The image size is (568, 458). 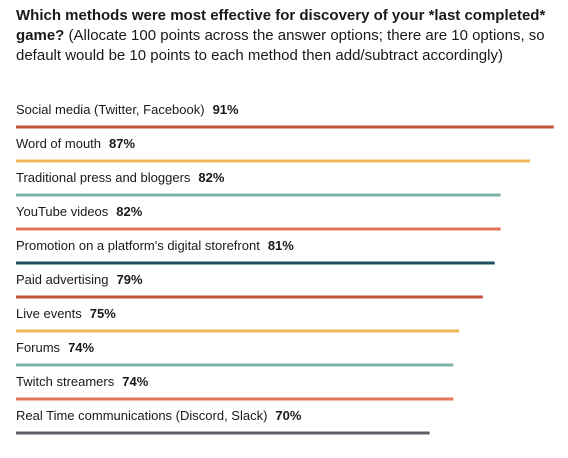 I want to click on bar-label: Paid advertising, so click(x=62, y=279).